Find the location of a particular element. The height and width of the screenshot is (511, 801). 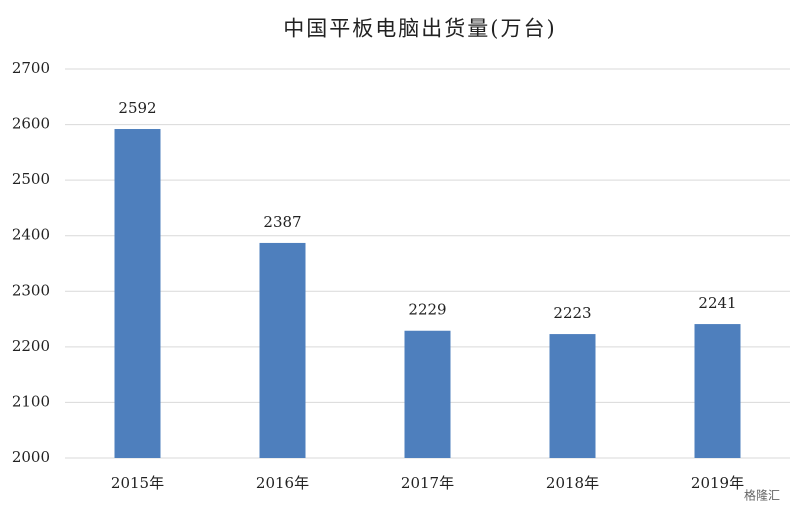

data-label: 2229 is located at coordinates (427, 310).